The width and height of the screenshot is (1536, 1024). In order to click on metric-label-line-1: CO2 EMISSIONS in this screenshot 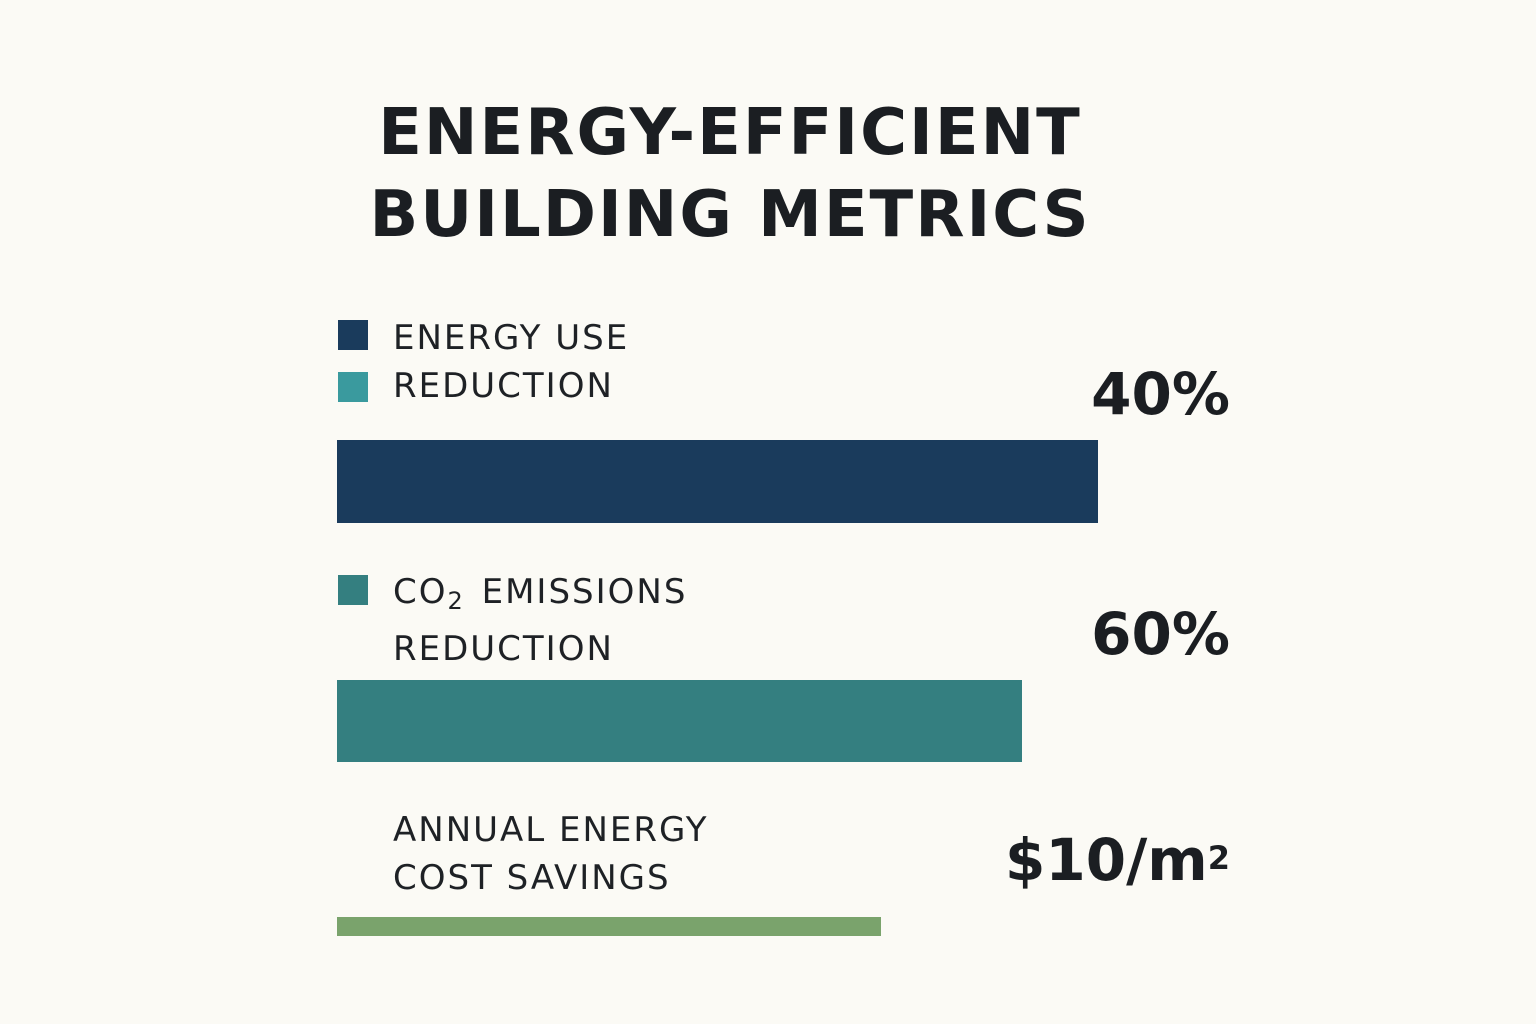, I will do `click(540, 596)`.